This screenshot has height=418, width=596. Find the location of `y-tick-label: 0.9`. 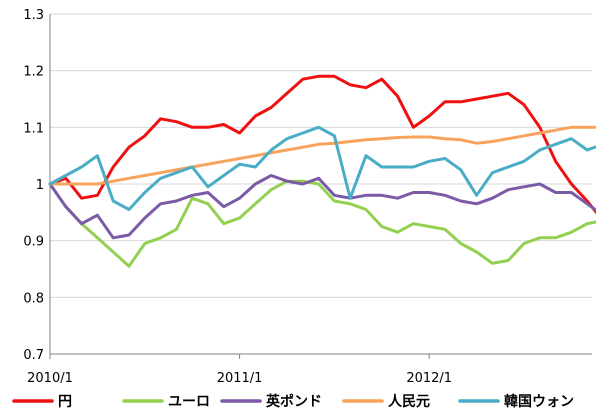

y-tick-label: 0.9 is located at coordinates (33, 242).